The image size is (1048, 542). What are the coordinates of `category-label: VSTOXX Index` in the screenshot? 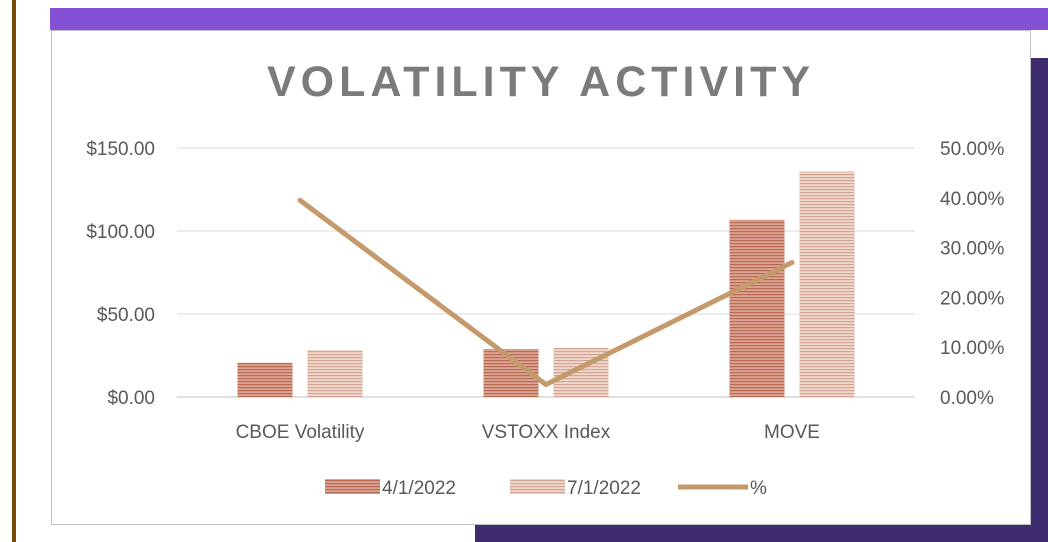 It's located at (546, 432).